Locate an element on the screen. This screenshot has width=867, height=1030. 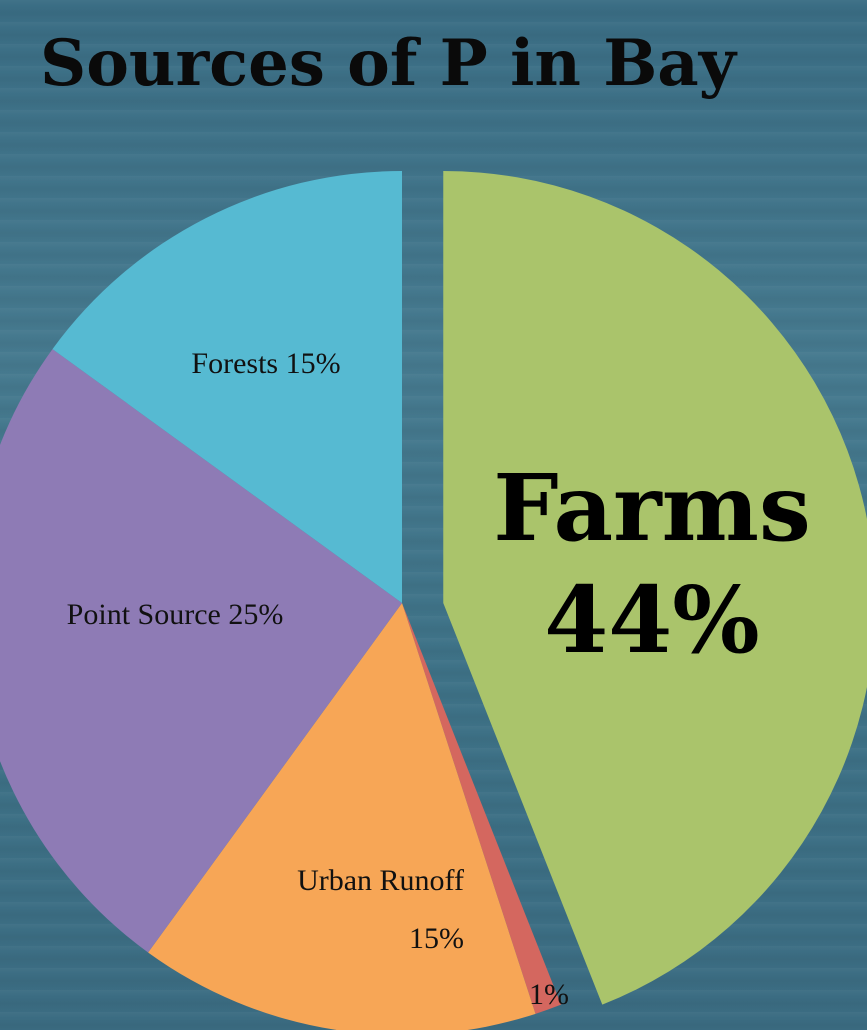
pie-label-point-source: Point Source 25% is located at coordinates (175, 614).